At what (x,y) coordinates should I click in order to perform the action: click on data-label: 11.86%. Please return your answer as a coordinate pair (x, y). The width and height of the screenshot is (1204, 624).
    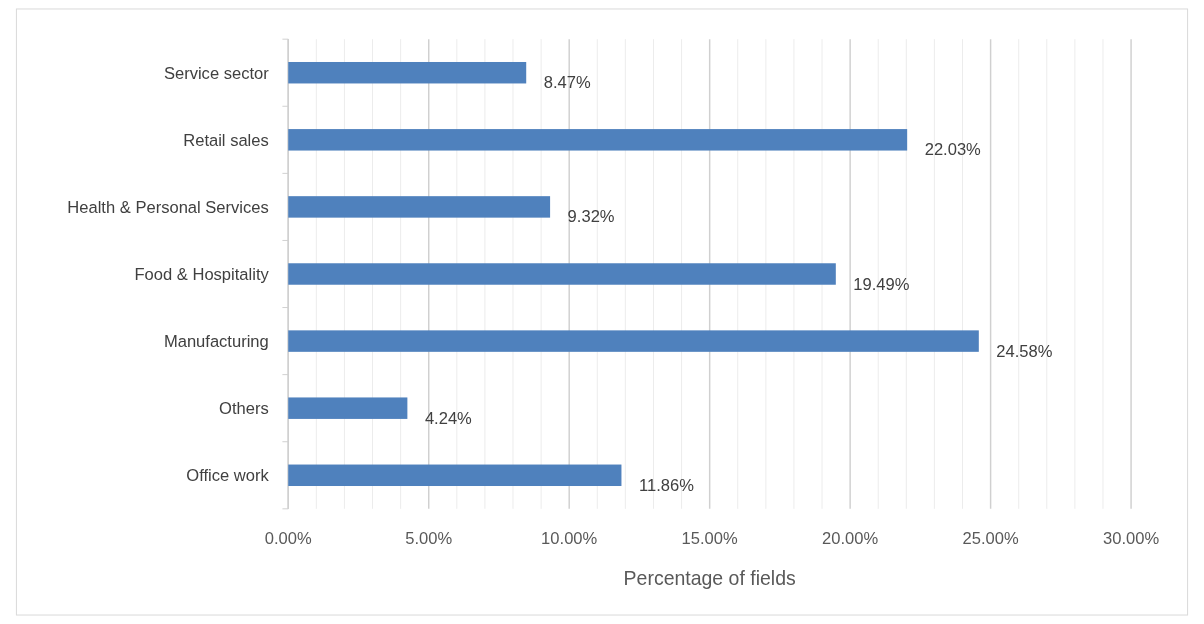
    Looking at the image, I should click on (666, 485).